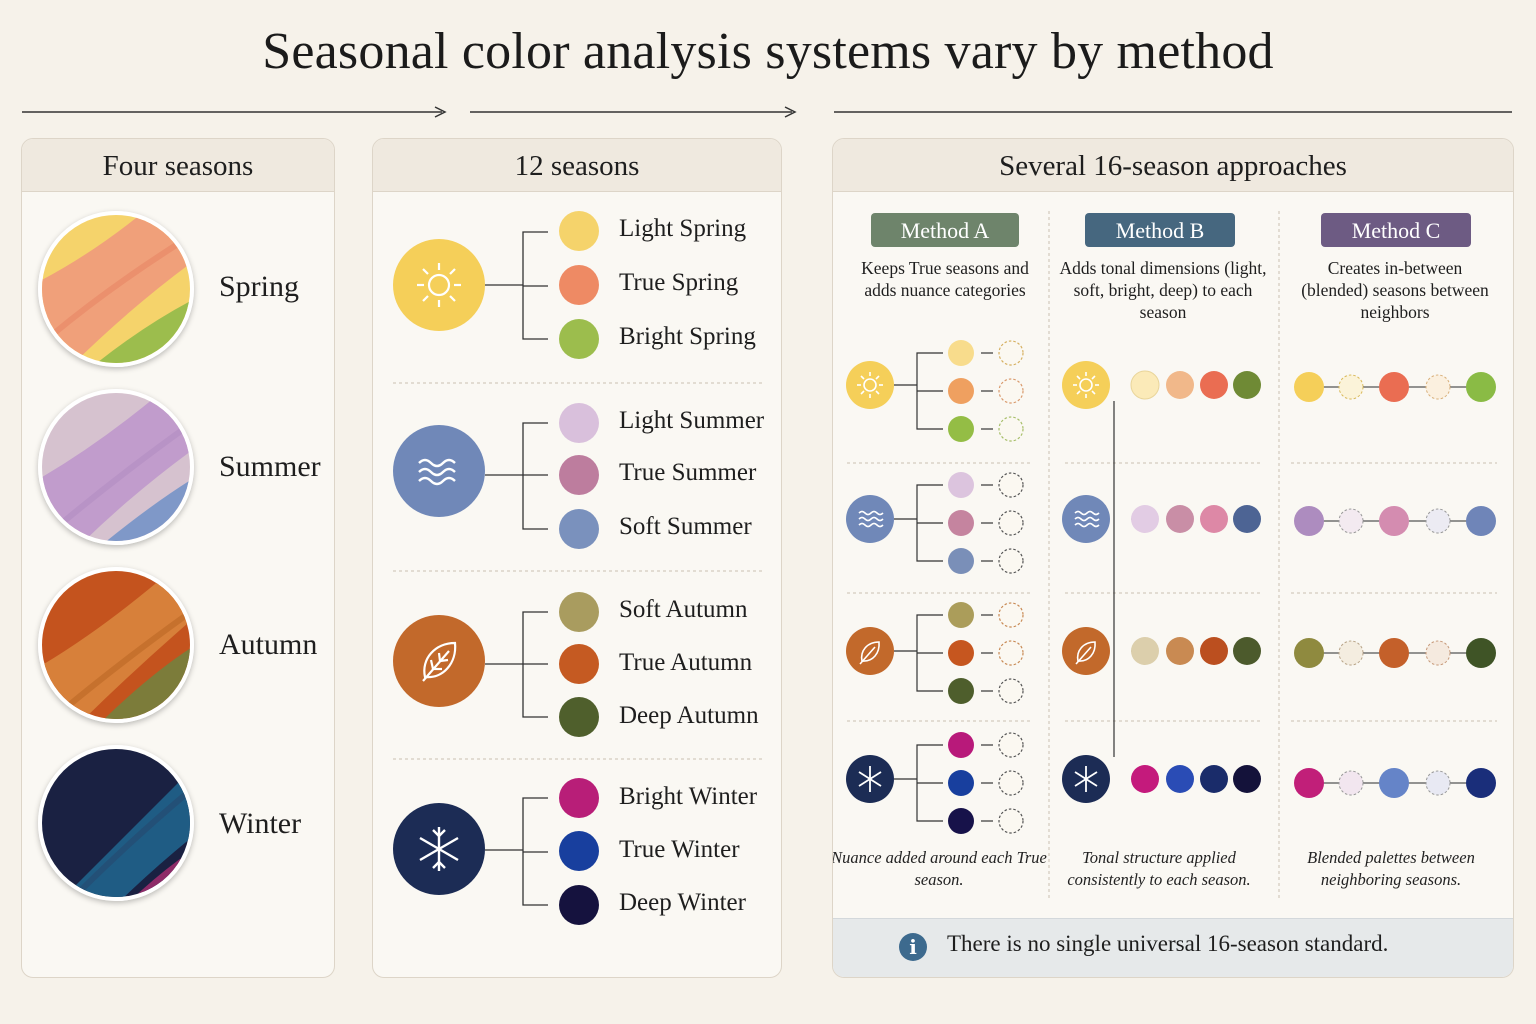 This screenshot has width=1536, height=1024. What do you see at coordinates (1173, 112) in the screenshot?
I see `header-line-right` at bounding box center [1173, 112].